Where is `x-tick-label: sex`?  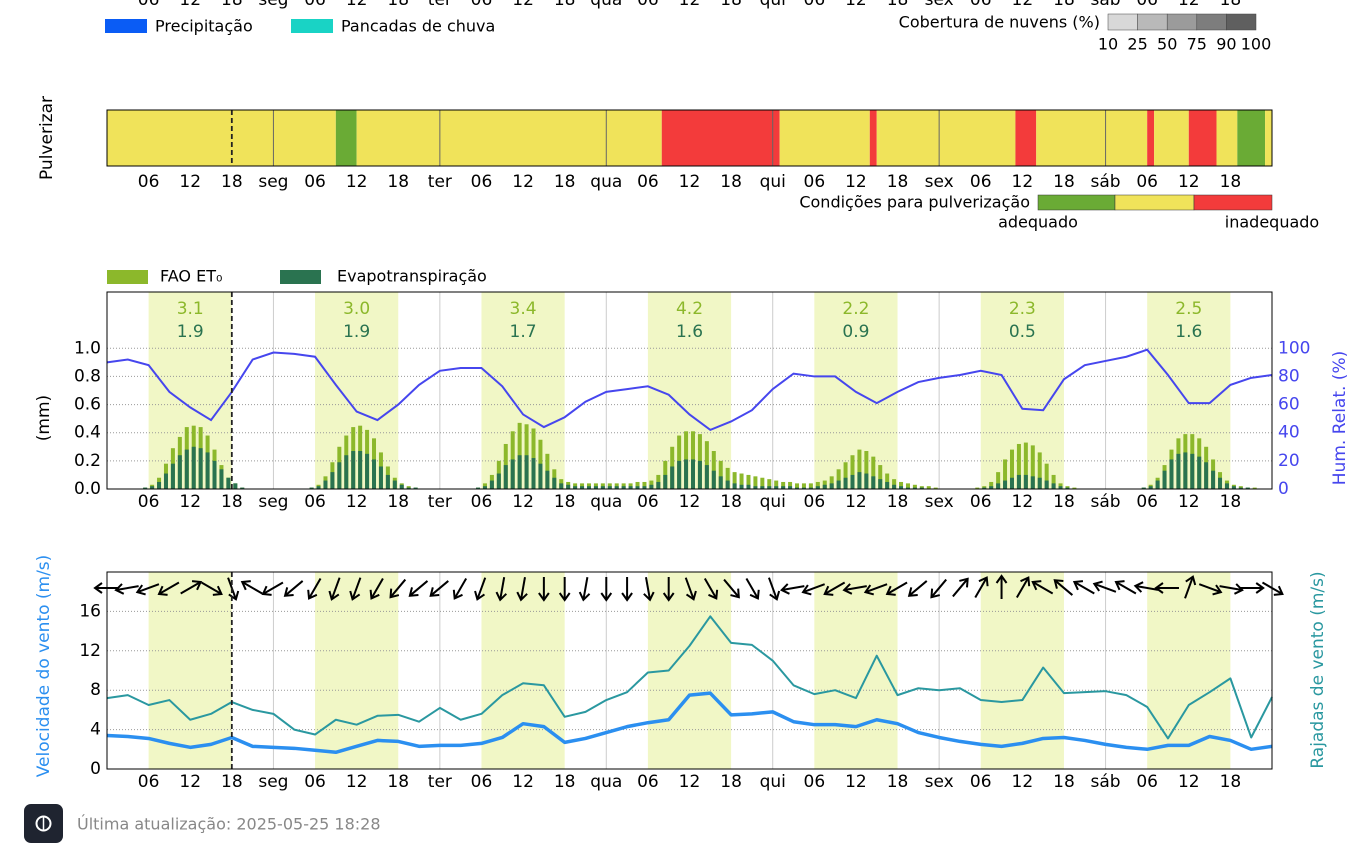
x-tick-label: sex is located at coordinates (939, 5).